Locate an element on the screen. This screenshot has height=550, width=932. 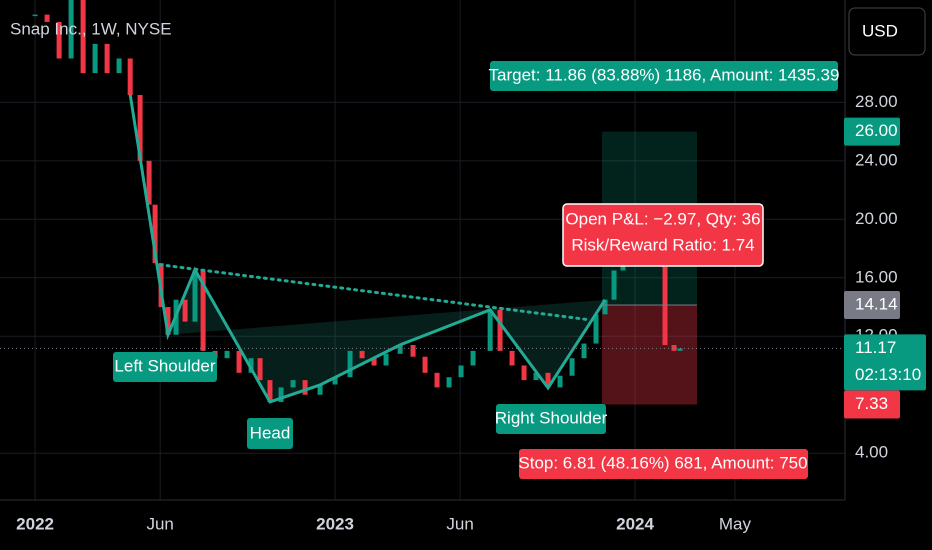
y-tick-label: 20.00 is located at coordinates (876, 218).